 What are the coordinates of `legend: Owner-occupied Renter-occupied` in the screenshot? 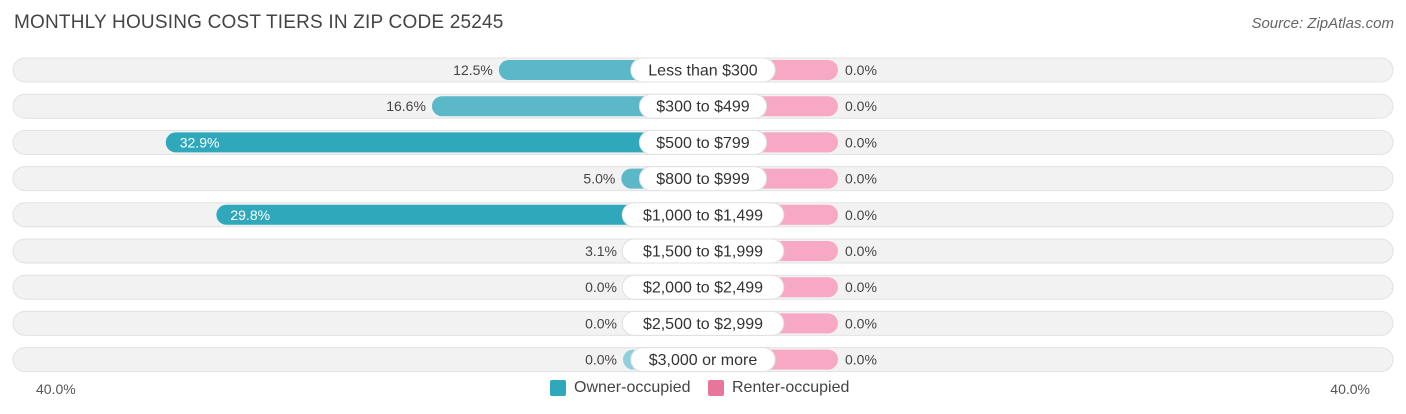 It's located at (703, 390).